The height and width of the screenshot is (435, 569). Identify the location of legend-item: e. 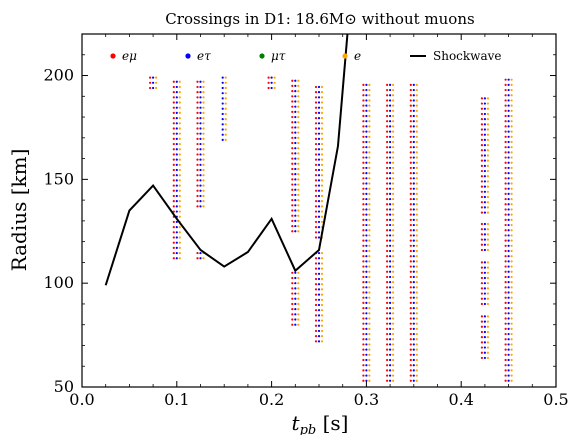
(351, 56).